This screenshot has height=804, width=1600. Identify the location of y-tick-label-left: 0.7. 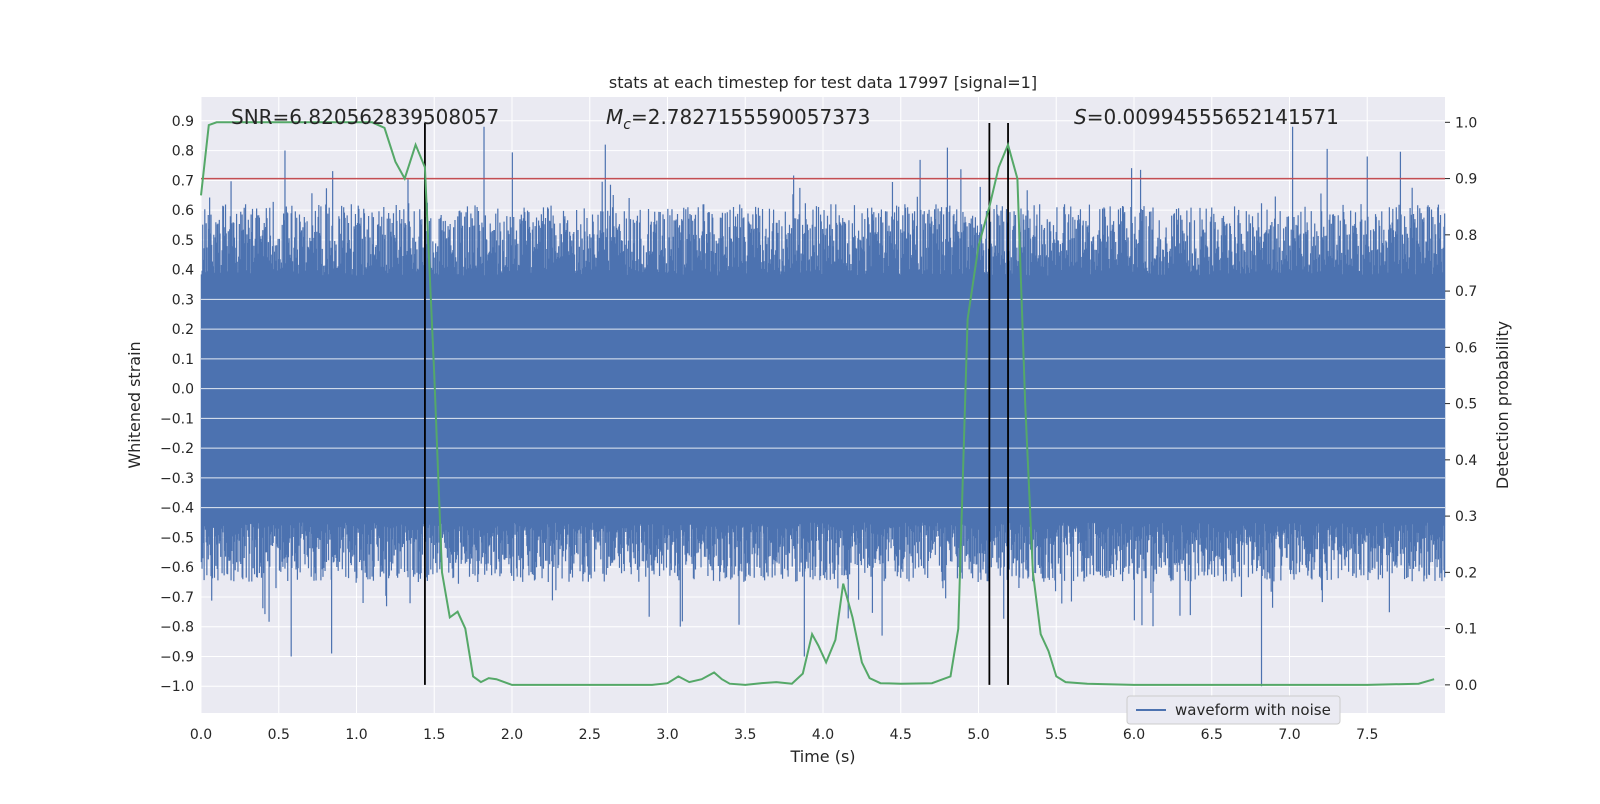
(183, 181).